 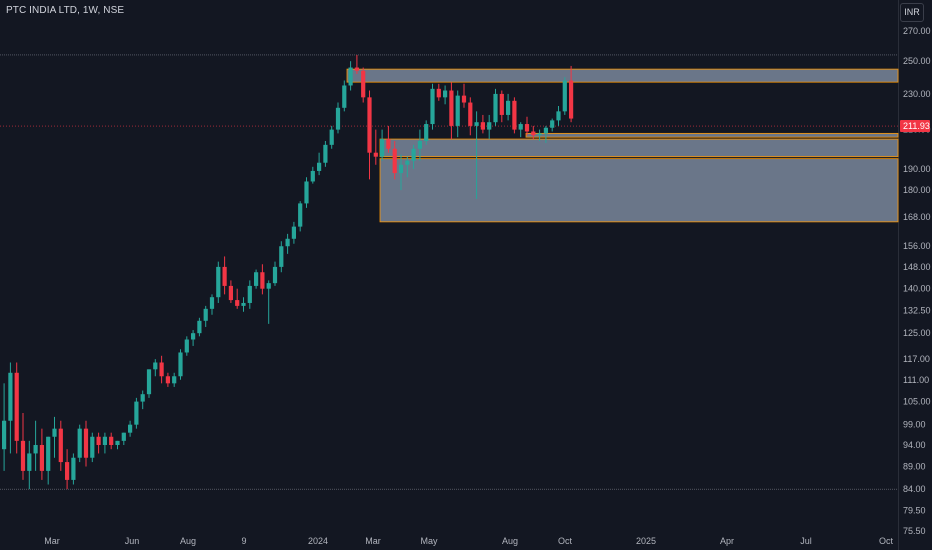 I want to click on last-price-badge, so click(x=915, y=126).